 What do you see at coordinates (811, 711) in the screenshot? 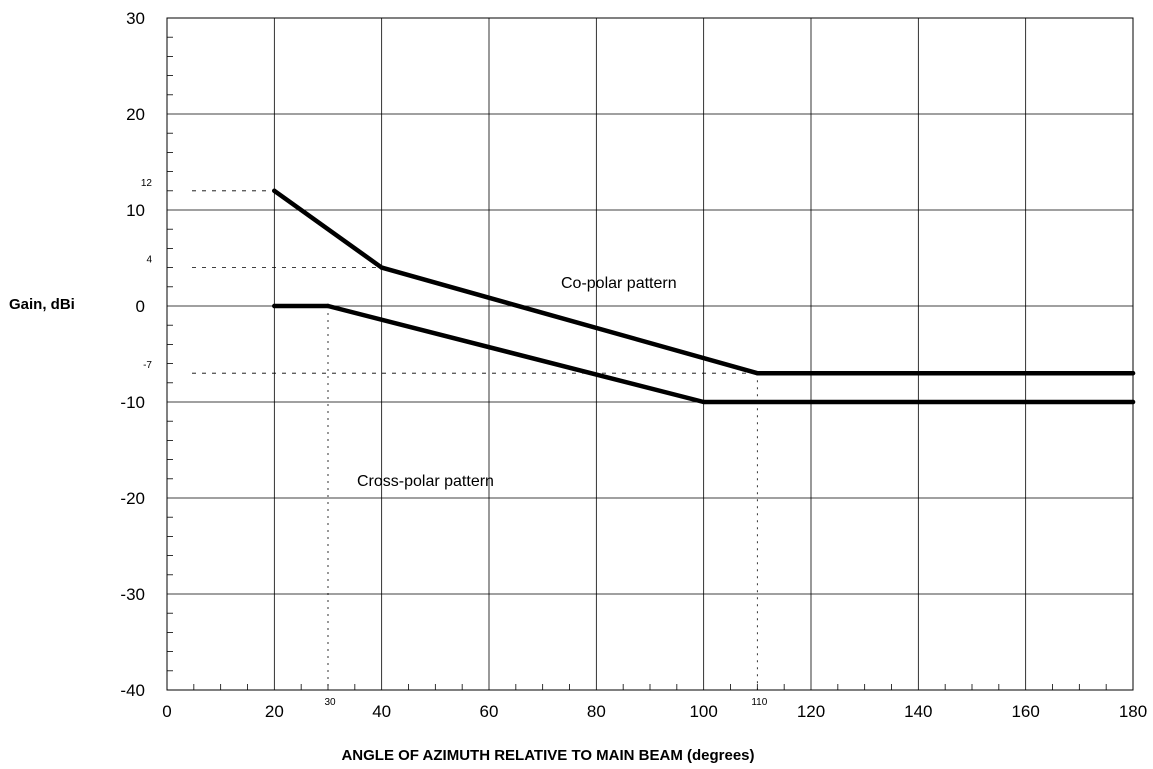
I see `x-tick-label: 120` at bounding box center [811, 711].